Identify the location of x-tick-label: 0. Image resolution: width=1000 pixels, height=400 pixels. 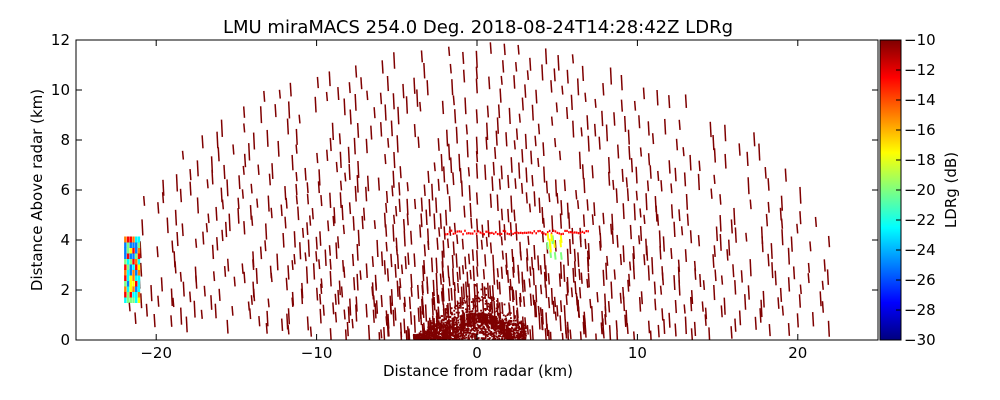
(477, 353).